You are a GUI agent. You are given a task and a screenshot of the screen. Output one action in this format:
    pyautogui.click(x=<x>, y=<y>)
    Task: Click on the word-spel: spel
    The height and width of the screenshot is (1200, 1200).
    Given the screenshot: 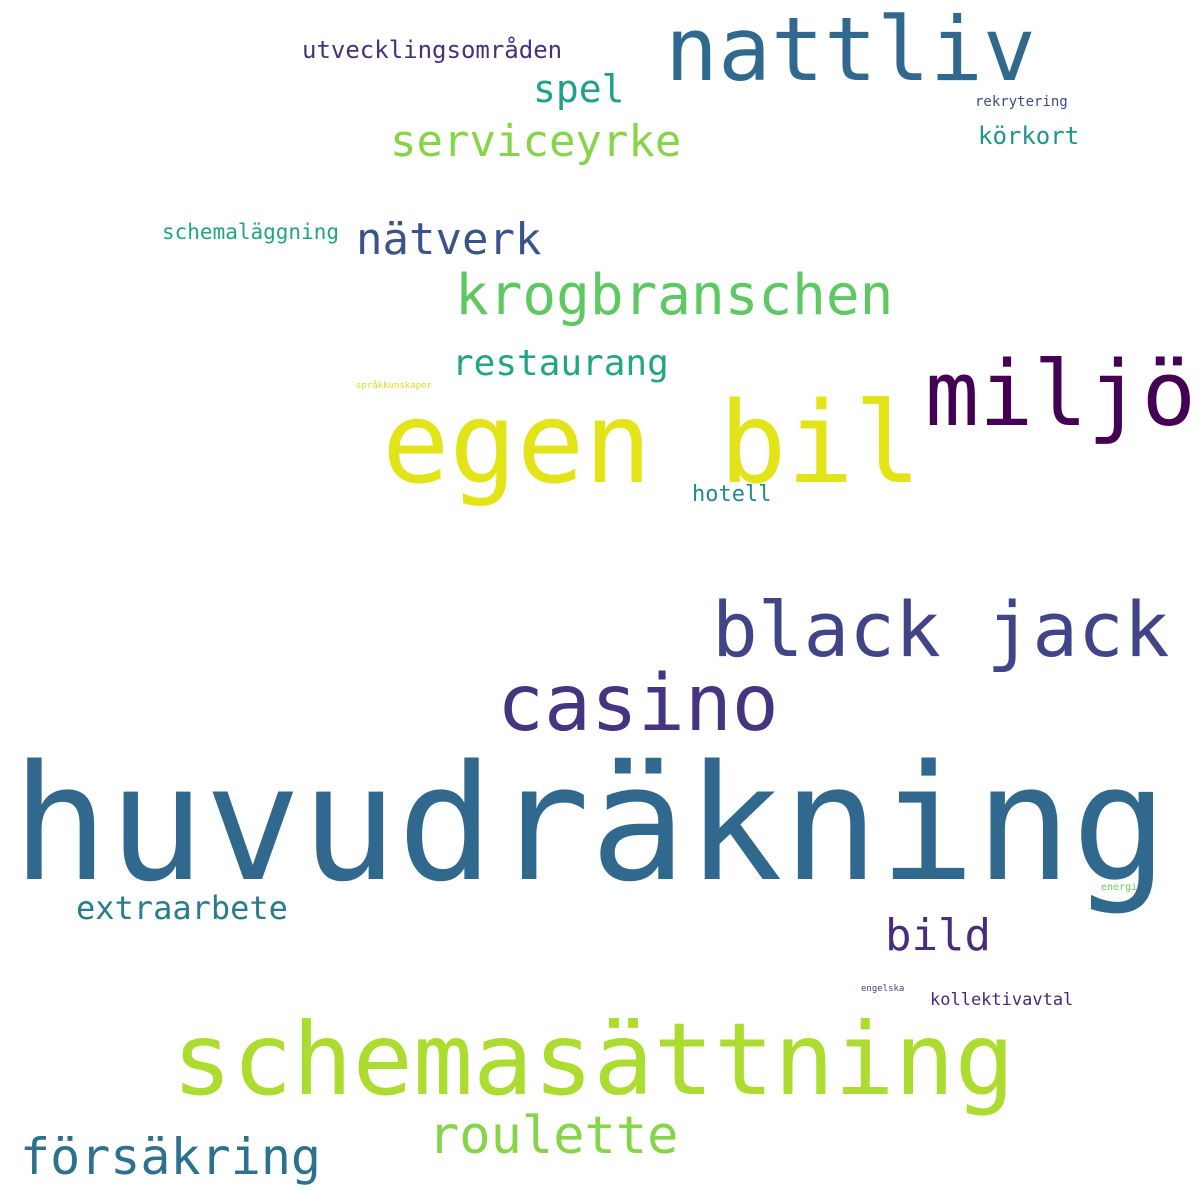 What is the action you would take?
    pyautogui.click(x=579, y=89)
    